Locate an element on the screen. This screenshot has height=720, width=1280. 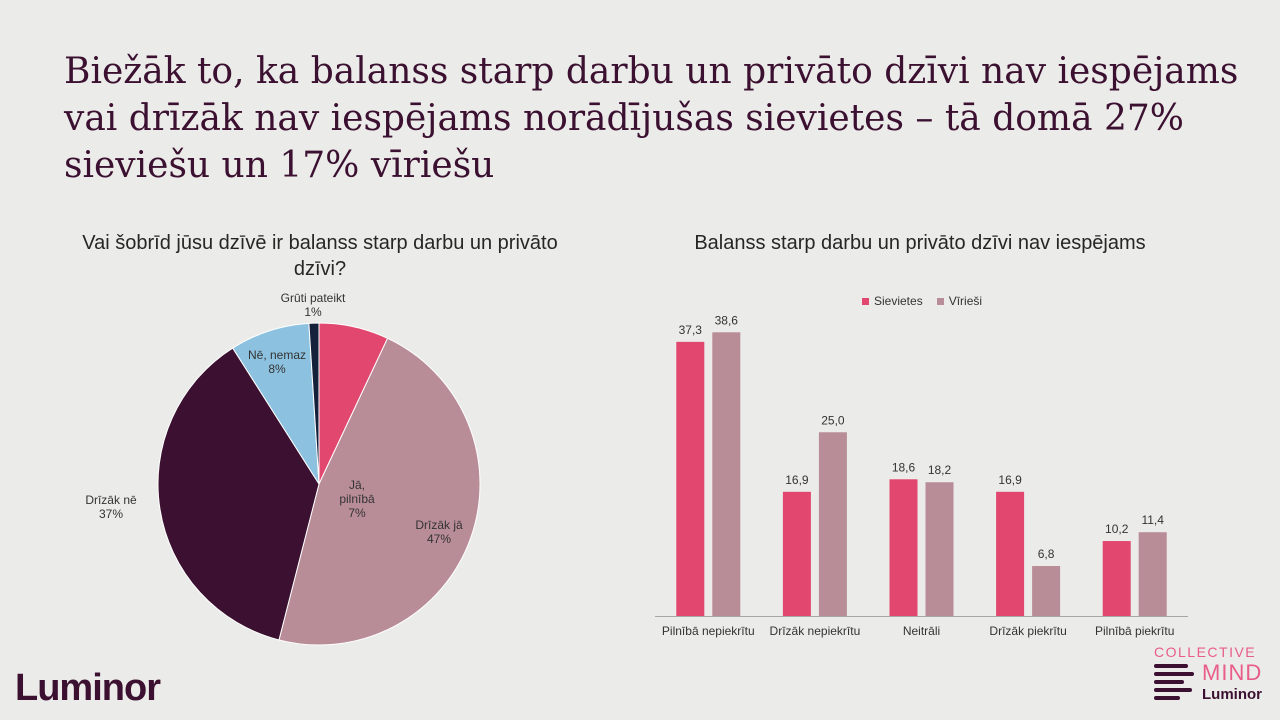
data-label-sievietes-pilniba-piekritu: 10,2 is located at coordinates (1117, 529).